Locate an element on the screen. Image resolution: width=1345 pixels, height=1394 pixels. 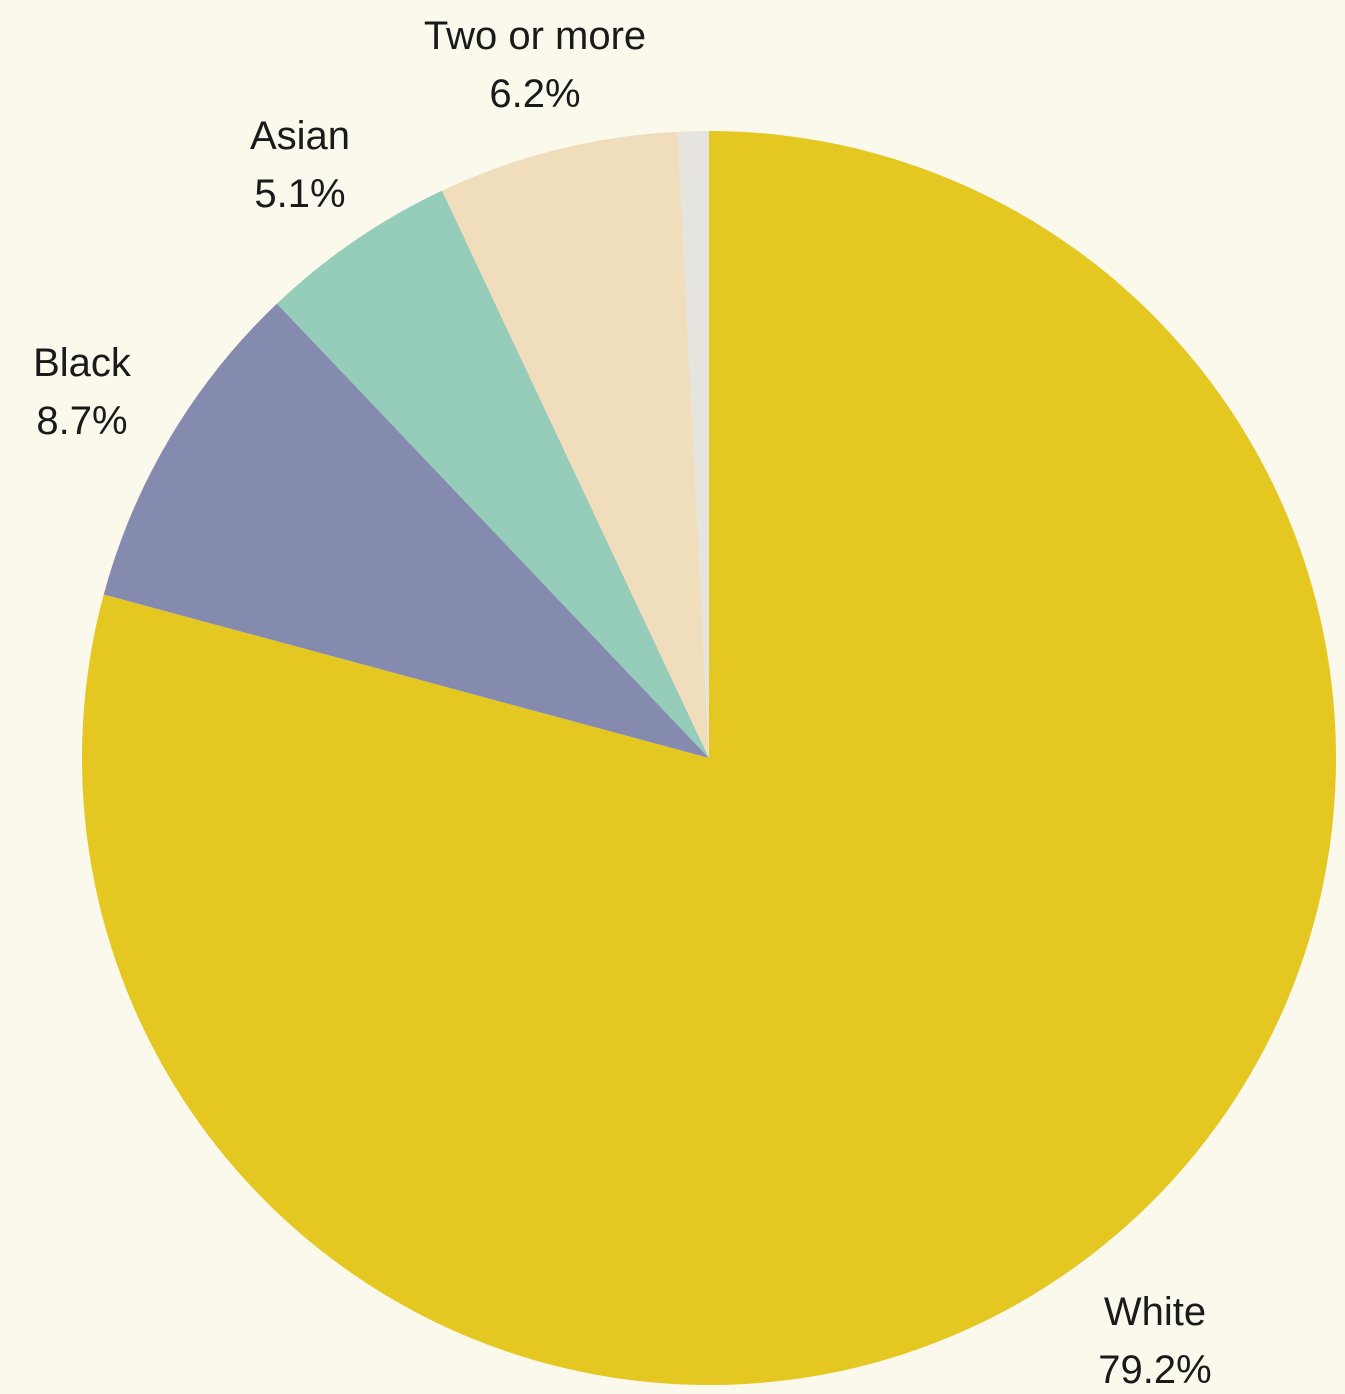
pie-slice-asian is located at coordinates (492, 474).